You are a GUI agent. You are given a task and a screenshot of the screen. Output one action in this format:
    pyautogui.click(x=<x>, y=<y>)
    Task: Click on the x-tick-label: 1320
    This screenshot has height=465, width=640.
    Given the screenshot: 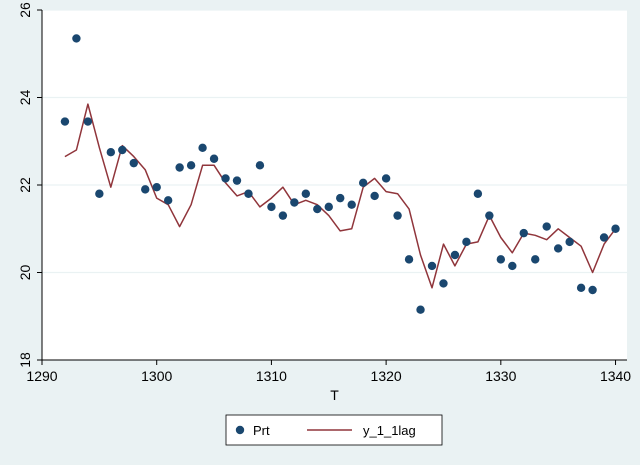 What is the action you would take?
    pyautogui.click(x=386, y=376)
    